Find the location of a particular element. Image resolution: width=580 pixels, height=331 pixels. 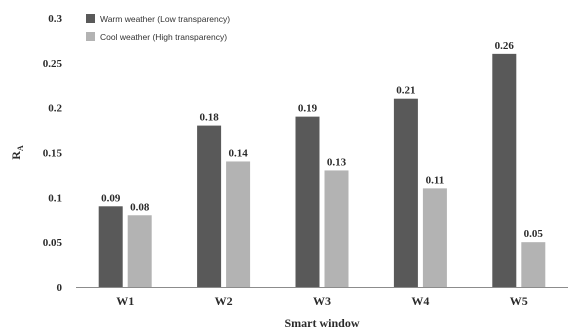

y-axis-title: RA is located at coordinates (17, 152).